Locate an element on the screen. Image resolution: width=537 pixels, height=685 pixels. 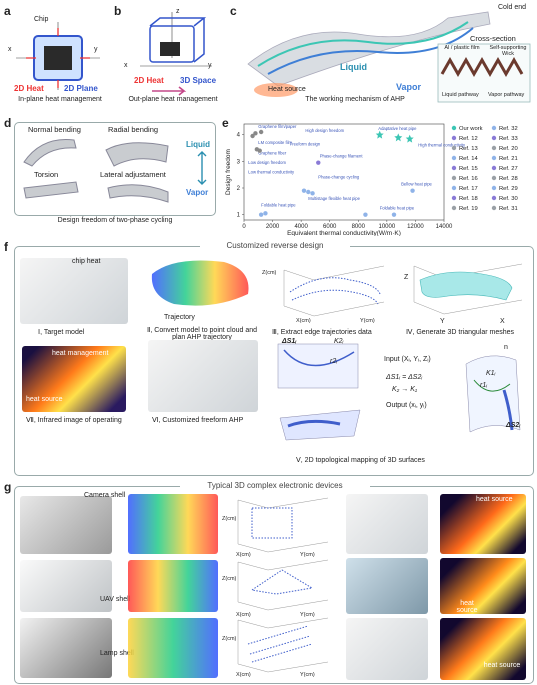
heat-source-label-g1: heat source is located at coordinates (494, 499).